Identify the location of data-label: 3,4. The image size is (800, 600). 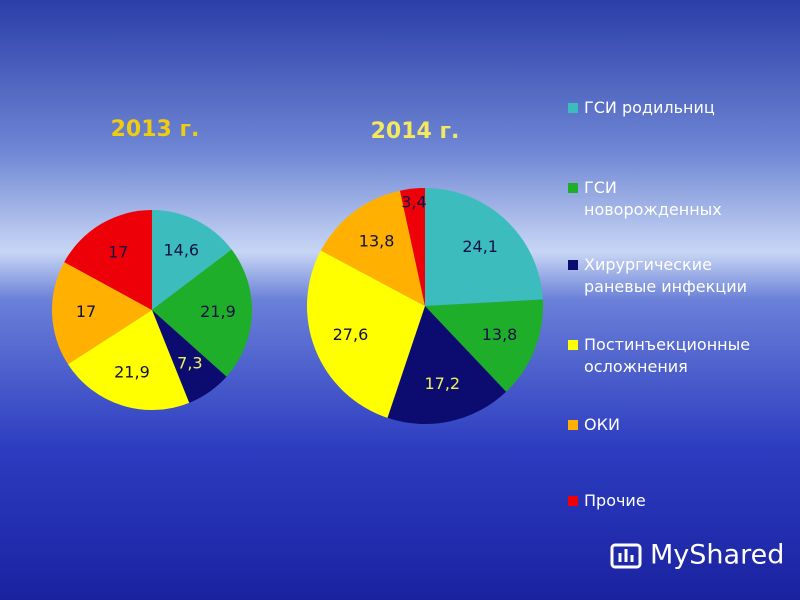
(413, 201).